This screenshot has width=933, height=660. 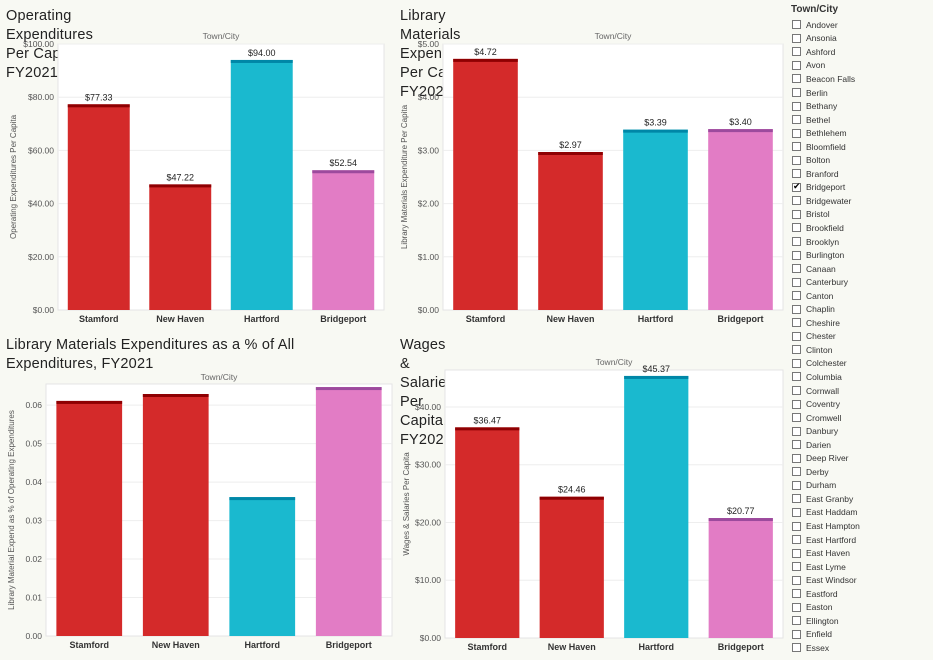 What do you see at coordinates (859, 242) in the screenshot?
I see `filter-item: Brooklyn` at bounding box center [859, 242].